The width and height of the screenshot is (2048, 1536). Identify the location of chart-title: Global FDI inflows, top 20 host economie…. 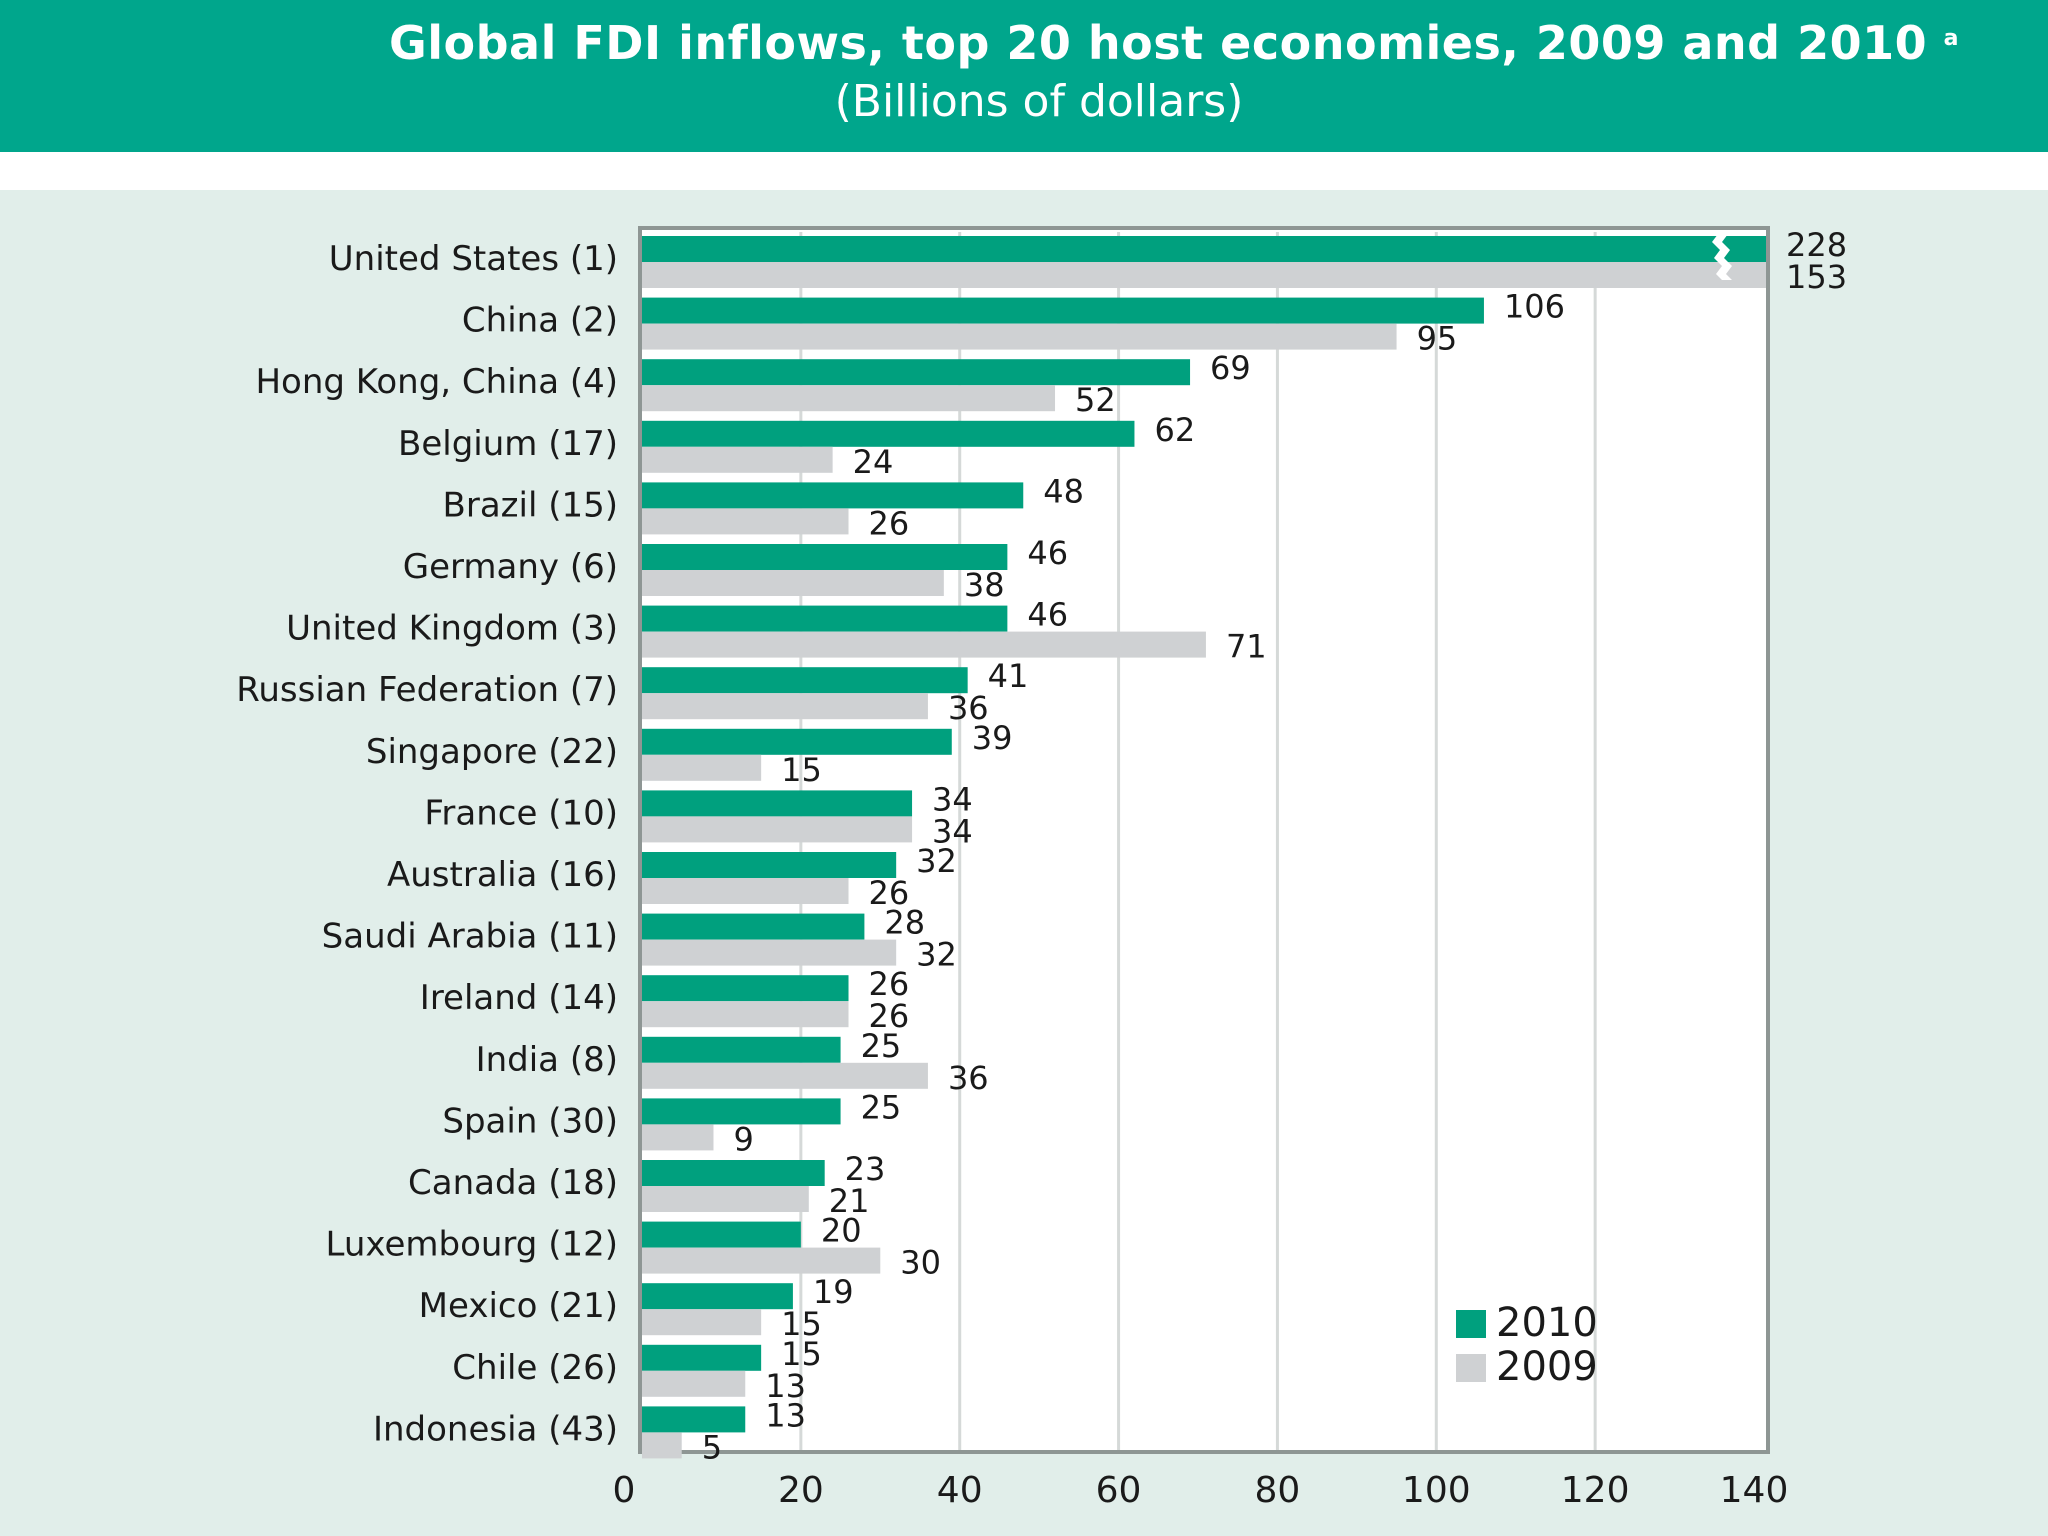
(1158, 43).